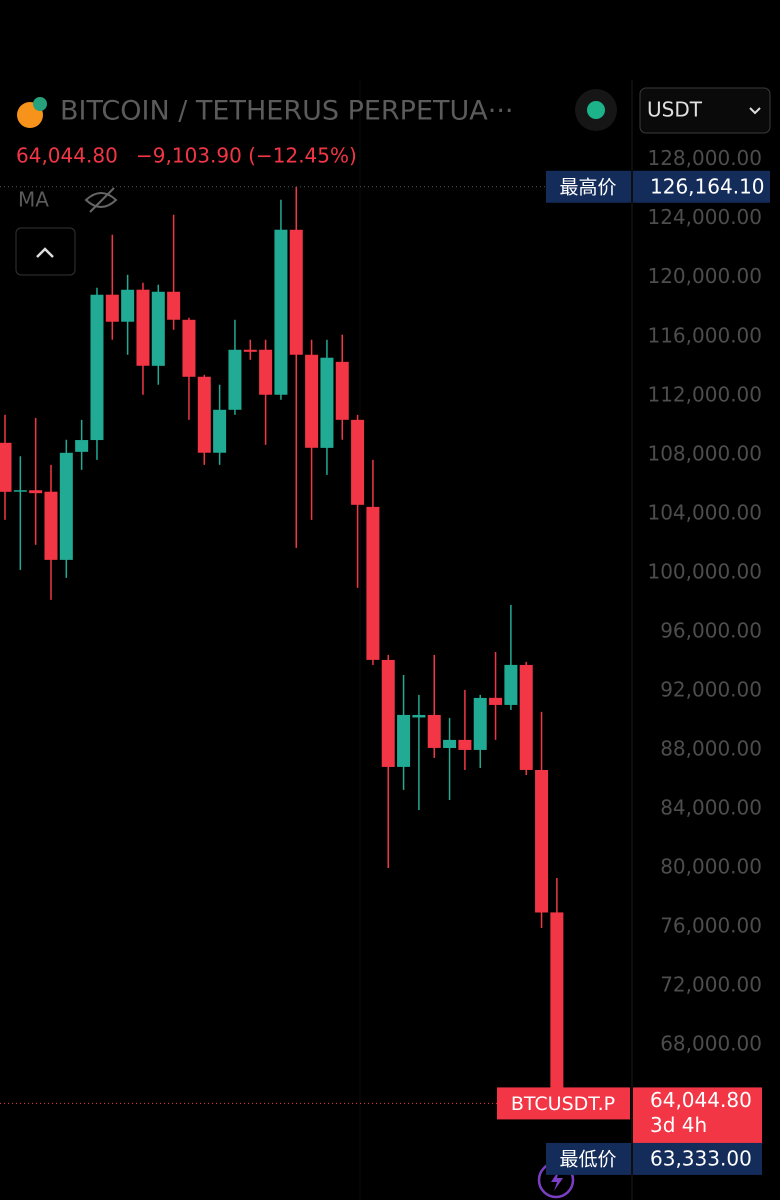 The width and height of the screenshot is (780, 1200). I want to click on status-dot, so click(596, 110).